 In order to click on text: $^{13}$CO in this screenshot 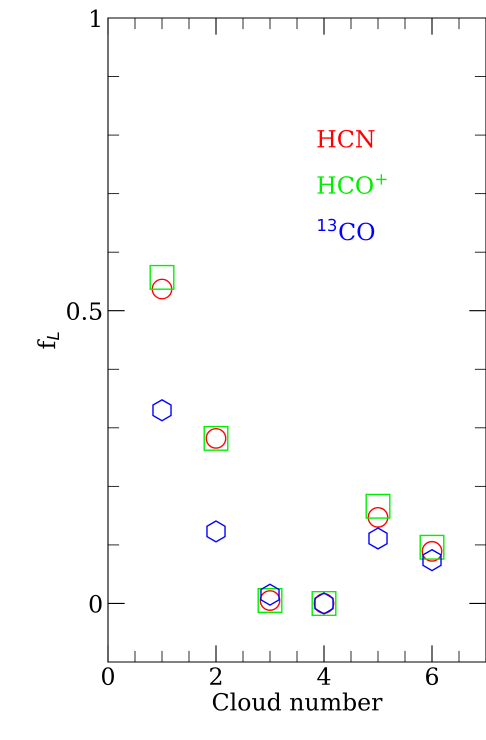, I will do `click(346, 229)`.